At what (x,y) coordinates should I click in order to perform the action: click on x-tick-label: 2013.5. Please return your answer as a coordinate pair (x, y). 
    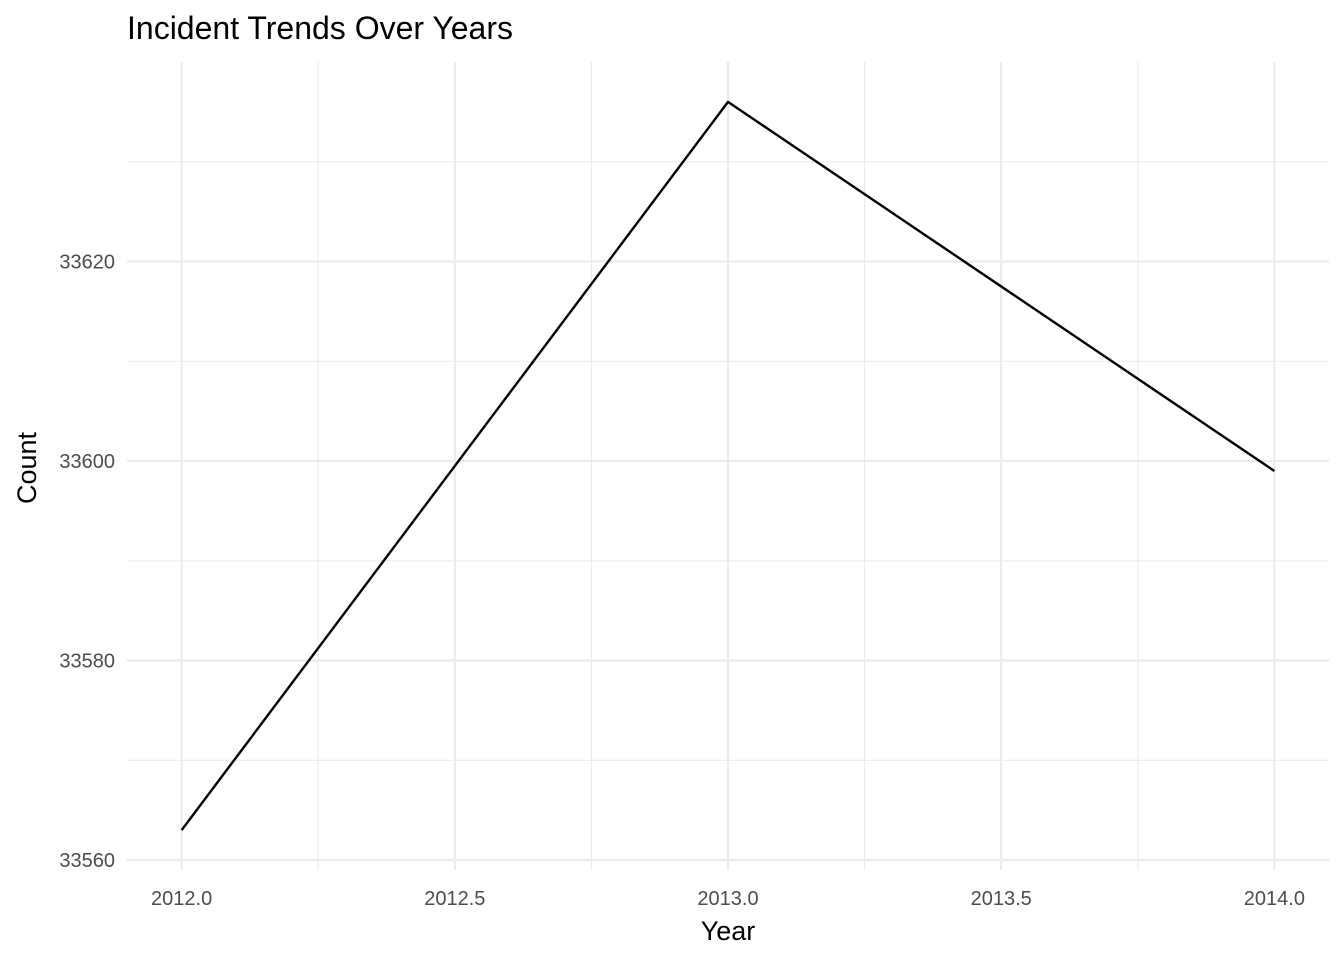
    Looking at the image, I should click on (1001, 899).